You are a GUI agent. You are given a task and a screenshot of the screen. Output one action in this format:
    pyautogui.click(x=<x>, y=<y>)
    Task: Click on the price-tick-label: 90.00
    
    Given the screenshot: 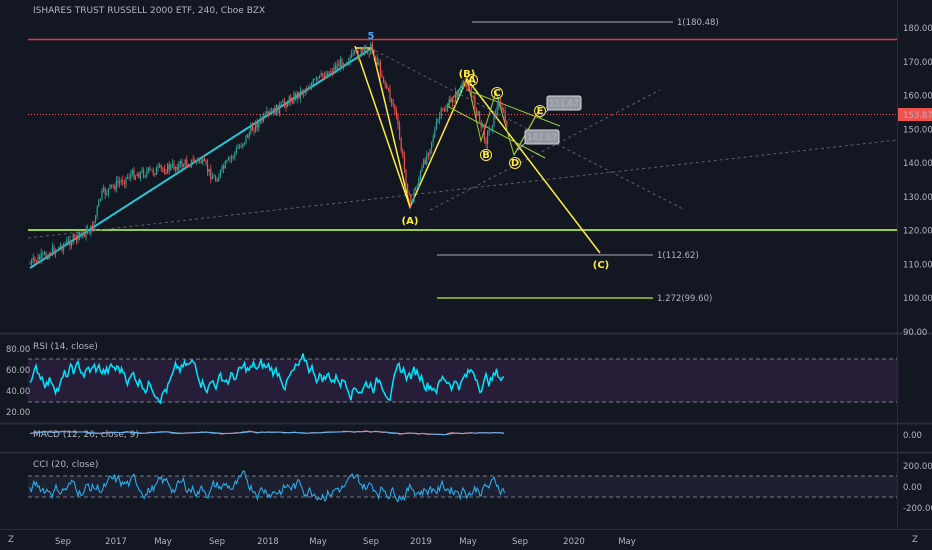 What is the action you would take?
    pyautogui.click(x=915, y=333)
    